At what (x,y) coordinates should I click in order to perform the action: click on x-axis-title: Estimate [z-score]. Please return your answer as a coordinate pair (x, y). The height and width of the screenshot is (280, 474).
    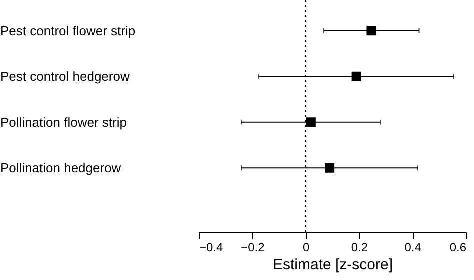
    Looking at the image, I should click on (333, 265).